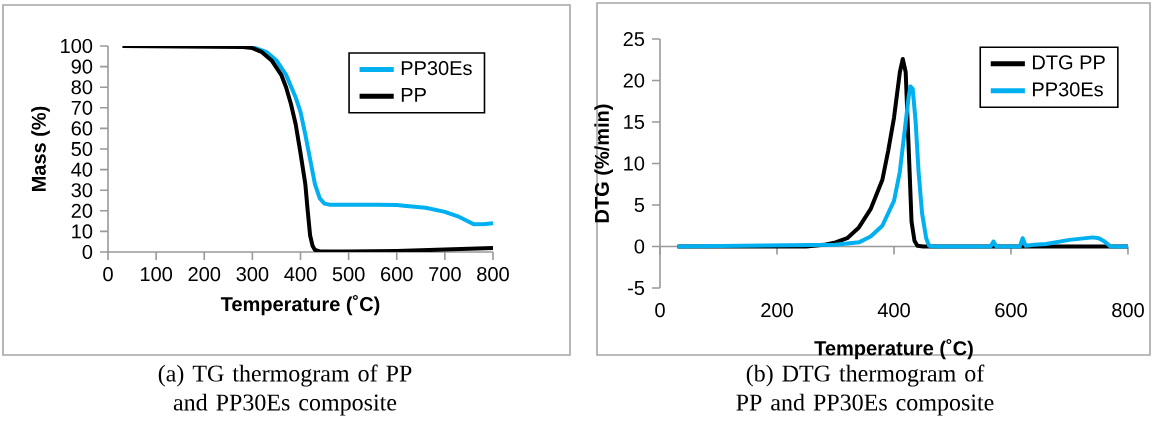  What do you see at coordinates (77, 46) in the screenshot?
I see `y-tick-label: 100` at bounding box center [77, 46].